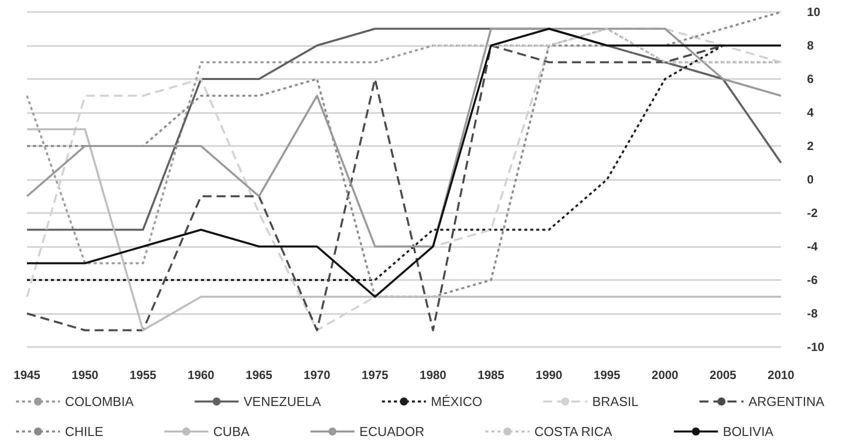  I want to click on y-tick-label: -8, so click(812, 313).